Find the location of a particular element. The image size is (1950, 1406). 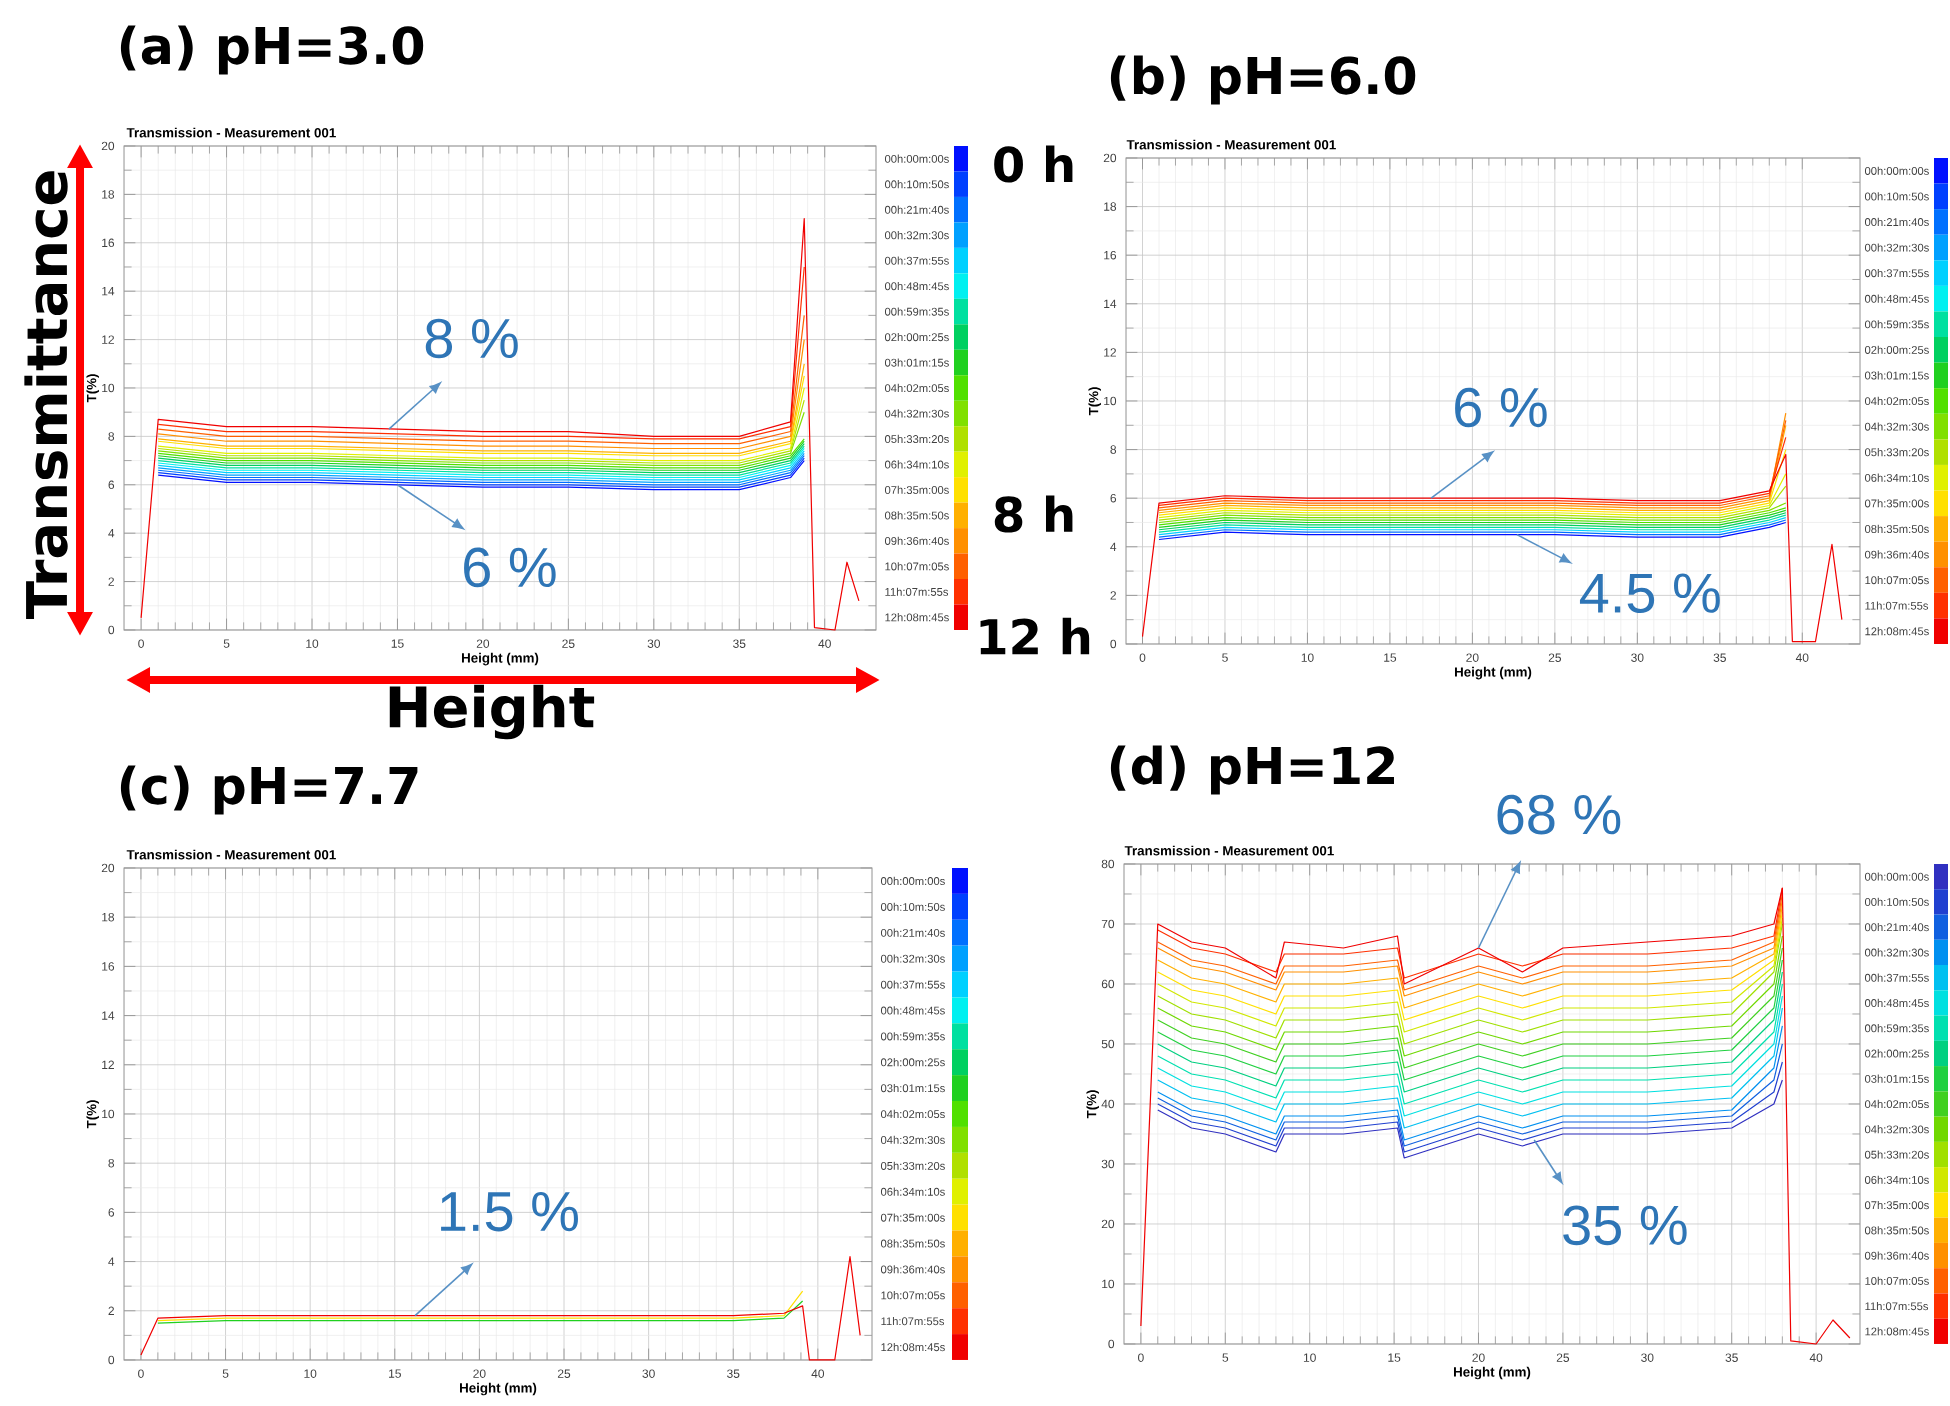

chart-title: (a) pH=3.0 is located at coordinates (272, 50).